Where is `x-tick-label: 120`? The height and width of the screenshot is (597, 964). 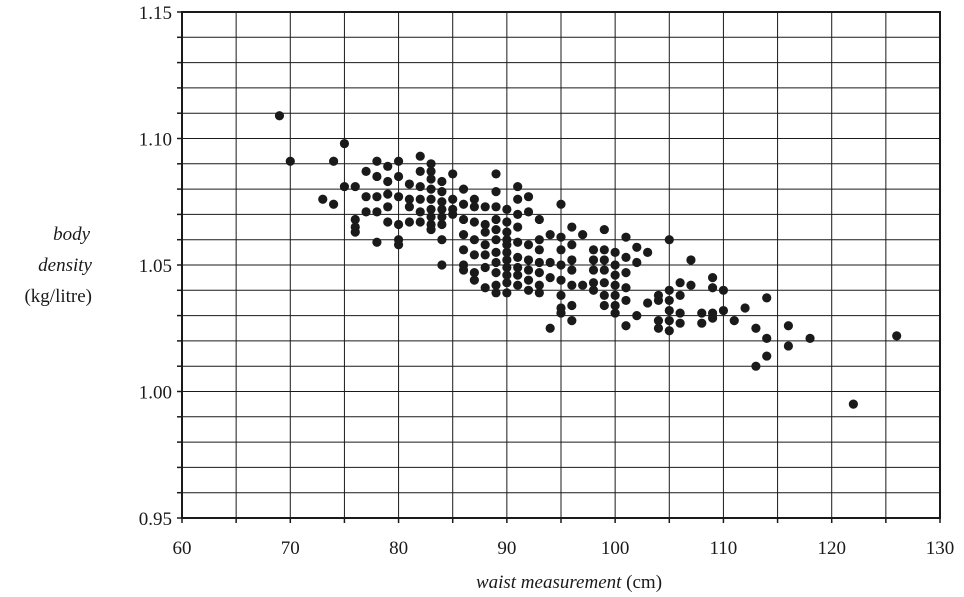 x-tick-label: 120 is located at coordinates (831, 548).